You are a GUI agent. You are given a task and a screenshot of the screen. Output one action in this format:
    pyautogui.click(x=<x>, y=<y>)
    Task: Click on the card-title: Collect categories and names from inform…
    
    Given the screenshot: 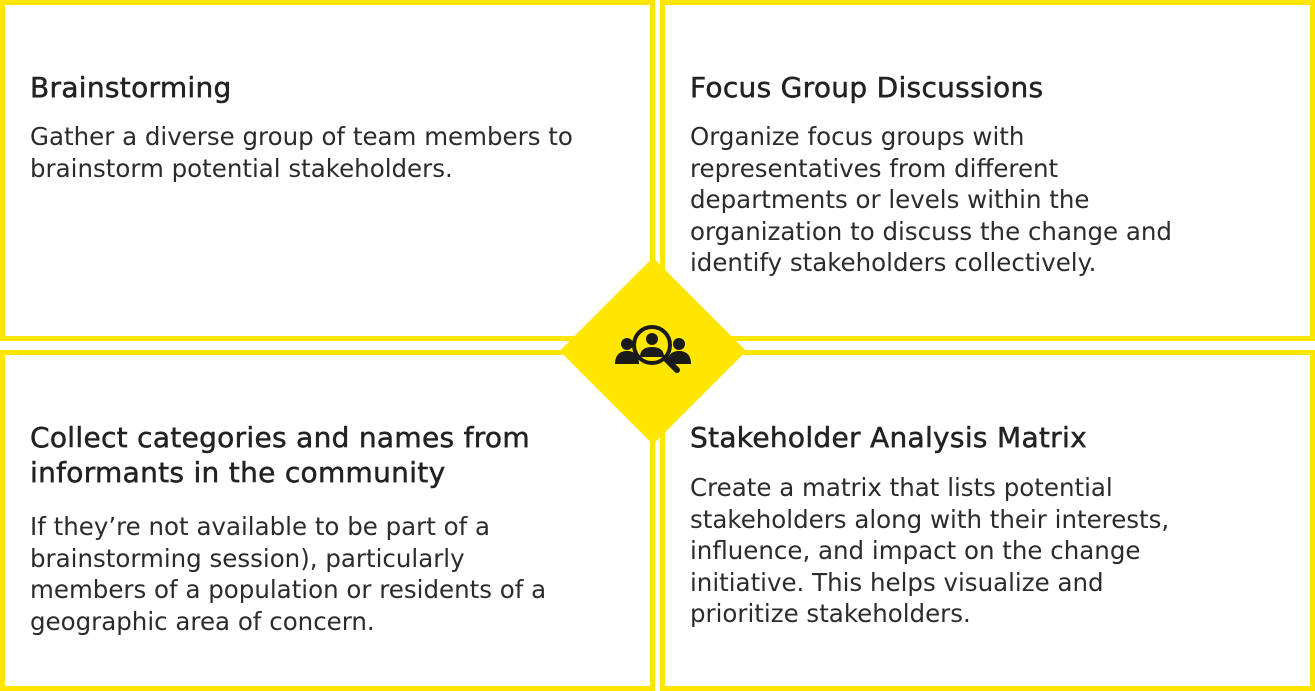 What is the action you would take?
    pyautogui.click(x=330, y=455)
    